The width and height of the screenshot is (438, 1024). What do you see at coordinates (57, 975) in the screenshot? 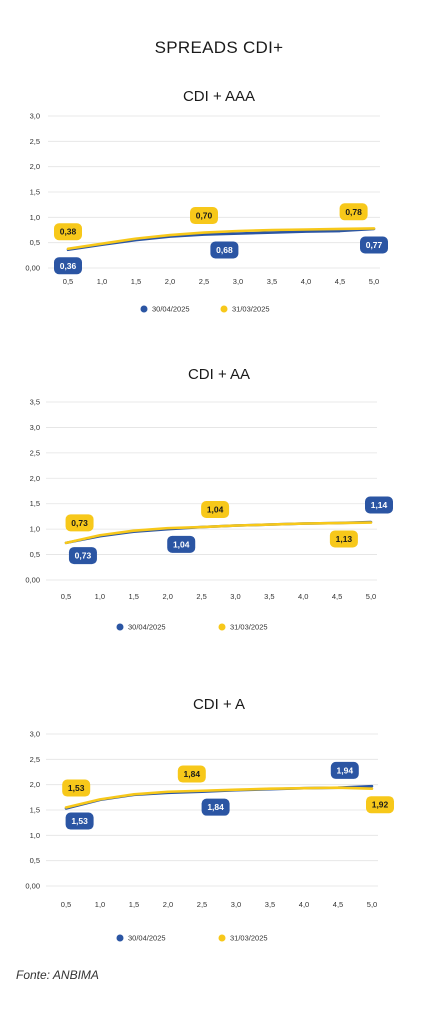
I see `source-note: Fonte: ANBIMA` at bounding box center [57, 975].